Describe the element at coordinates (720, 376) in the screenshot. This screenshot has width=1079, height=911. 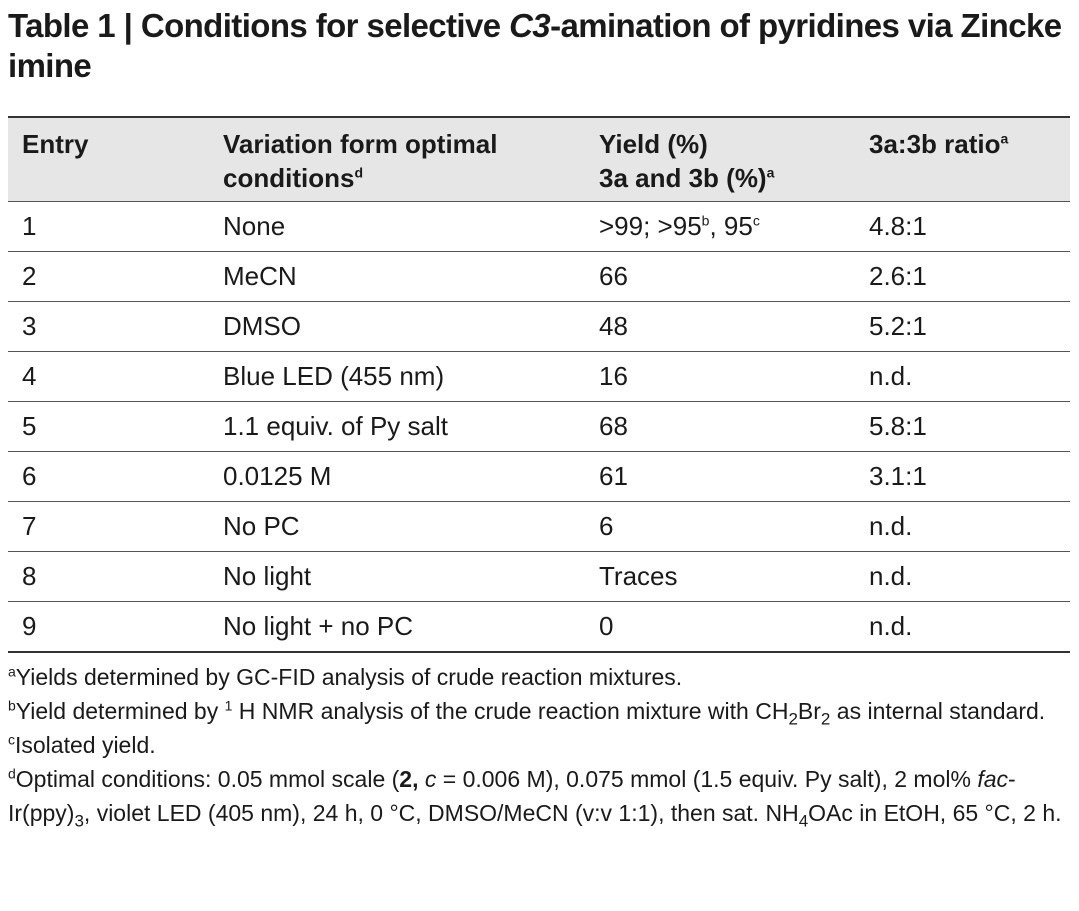
I see `cell-yield: 16` at that location.